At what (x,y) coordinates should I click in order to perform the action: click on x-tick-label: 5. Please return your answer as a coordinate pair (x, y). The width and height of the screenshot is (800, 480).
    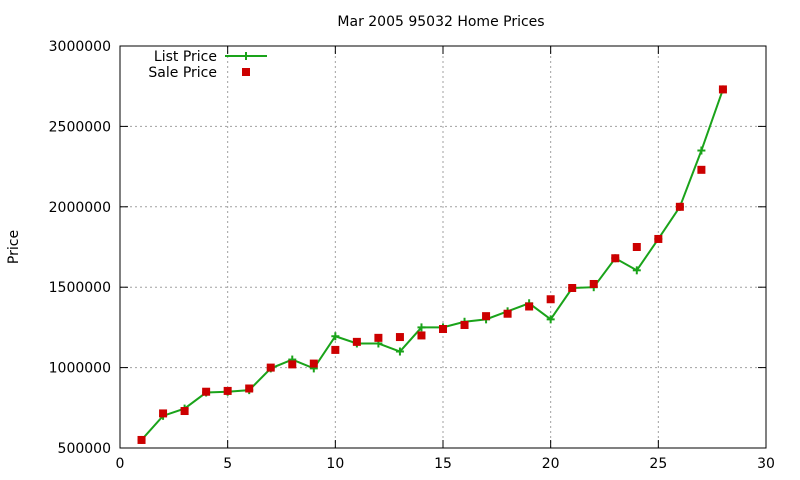
    Looking at the image, I should click on (227, 464).